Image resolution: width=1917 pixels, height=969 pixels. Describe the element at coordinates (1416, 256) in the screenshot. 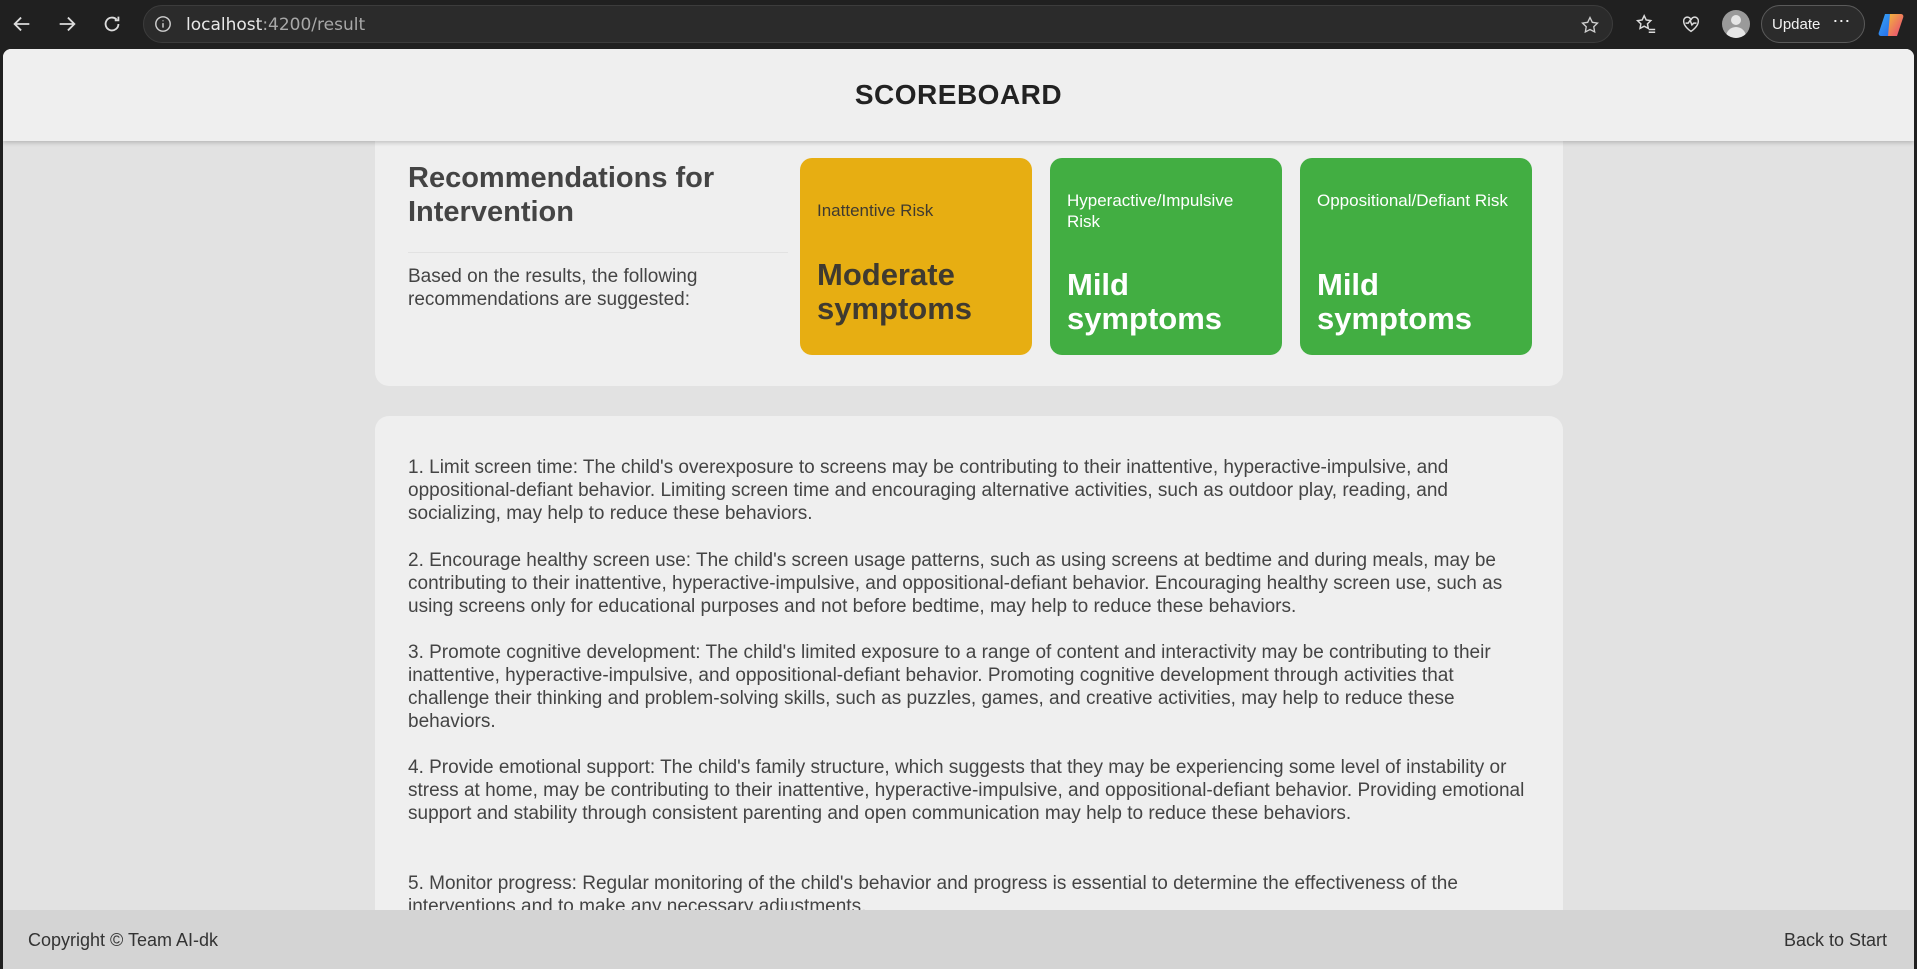

I see `risk-tile-oppositional: Oppositional/Defiant Risk Mild symptoms` at that location.